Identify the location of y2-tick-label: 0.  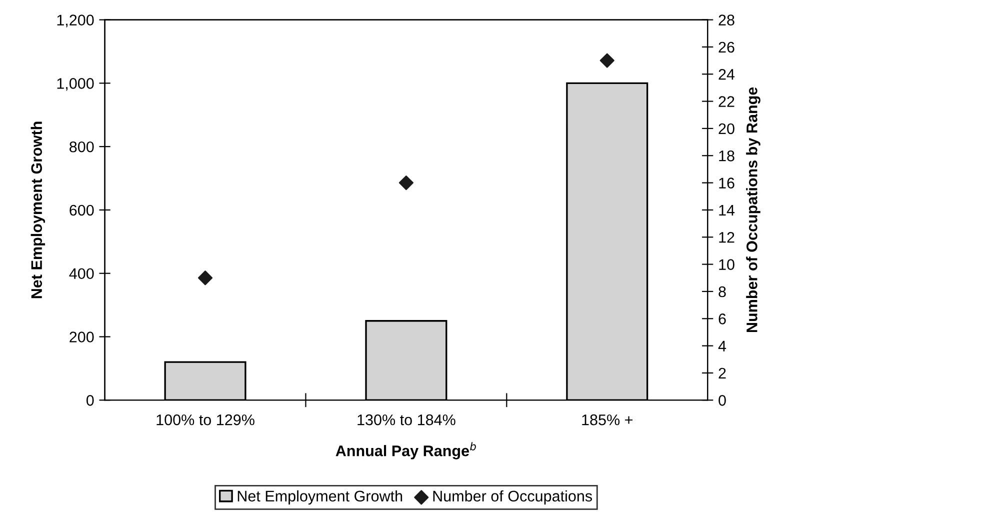
(722, 400).